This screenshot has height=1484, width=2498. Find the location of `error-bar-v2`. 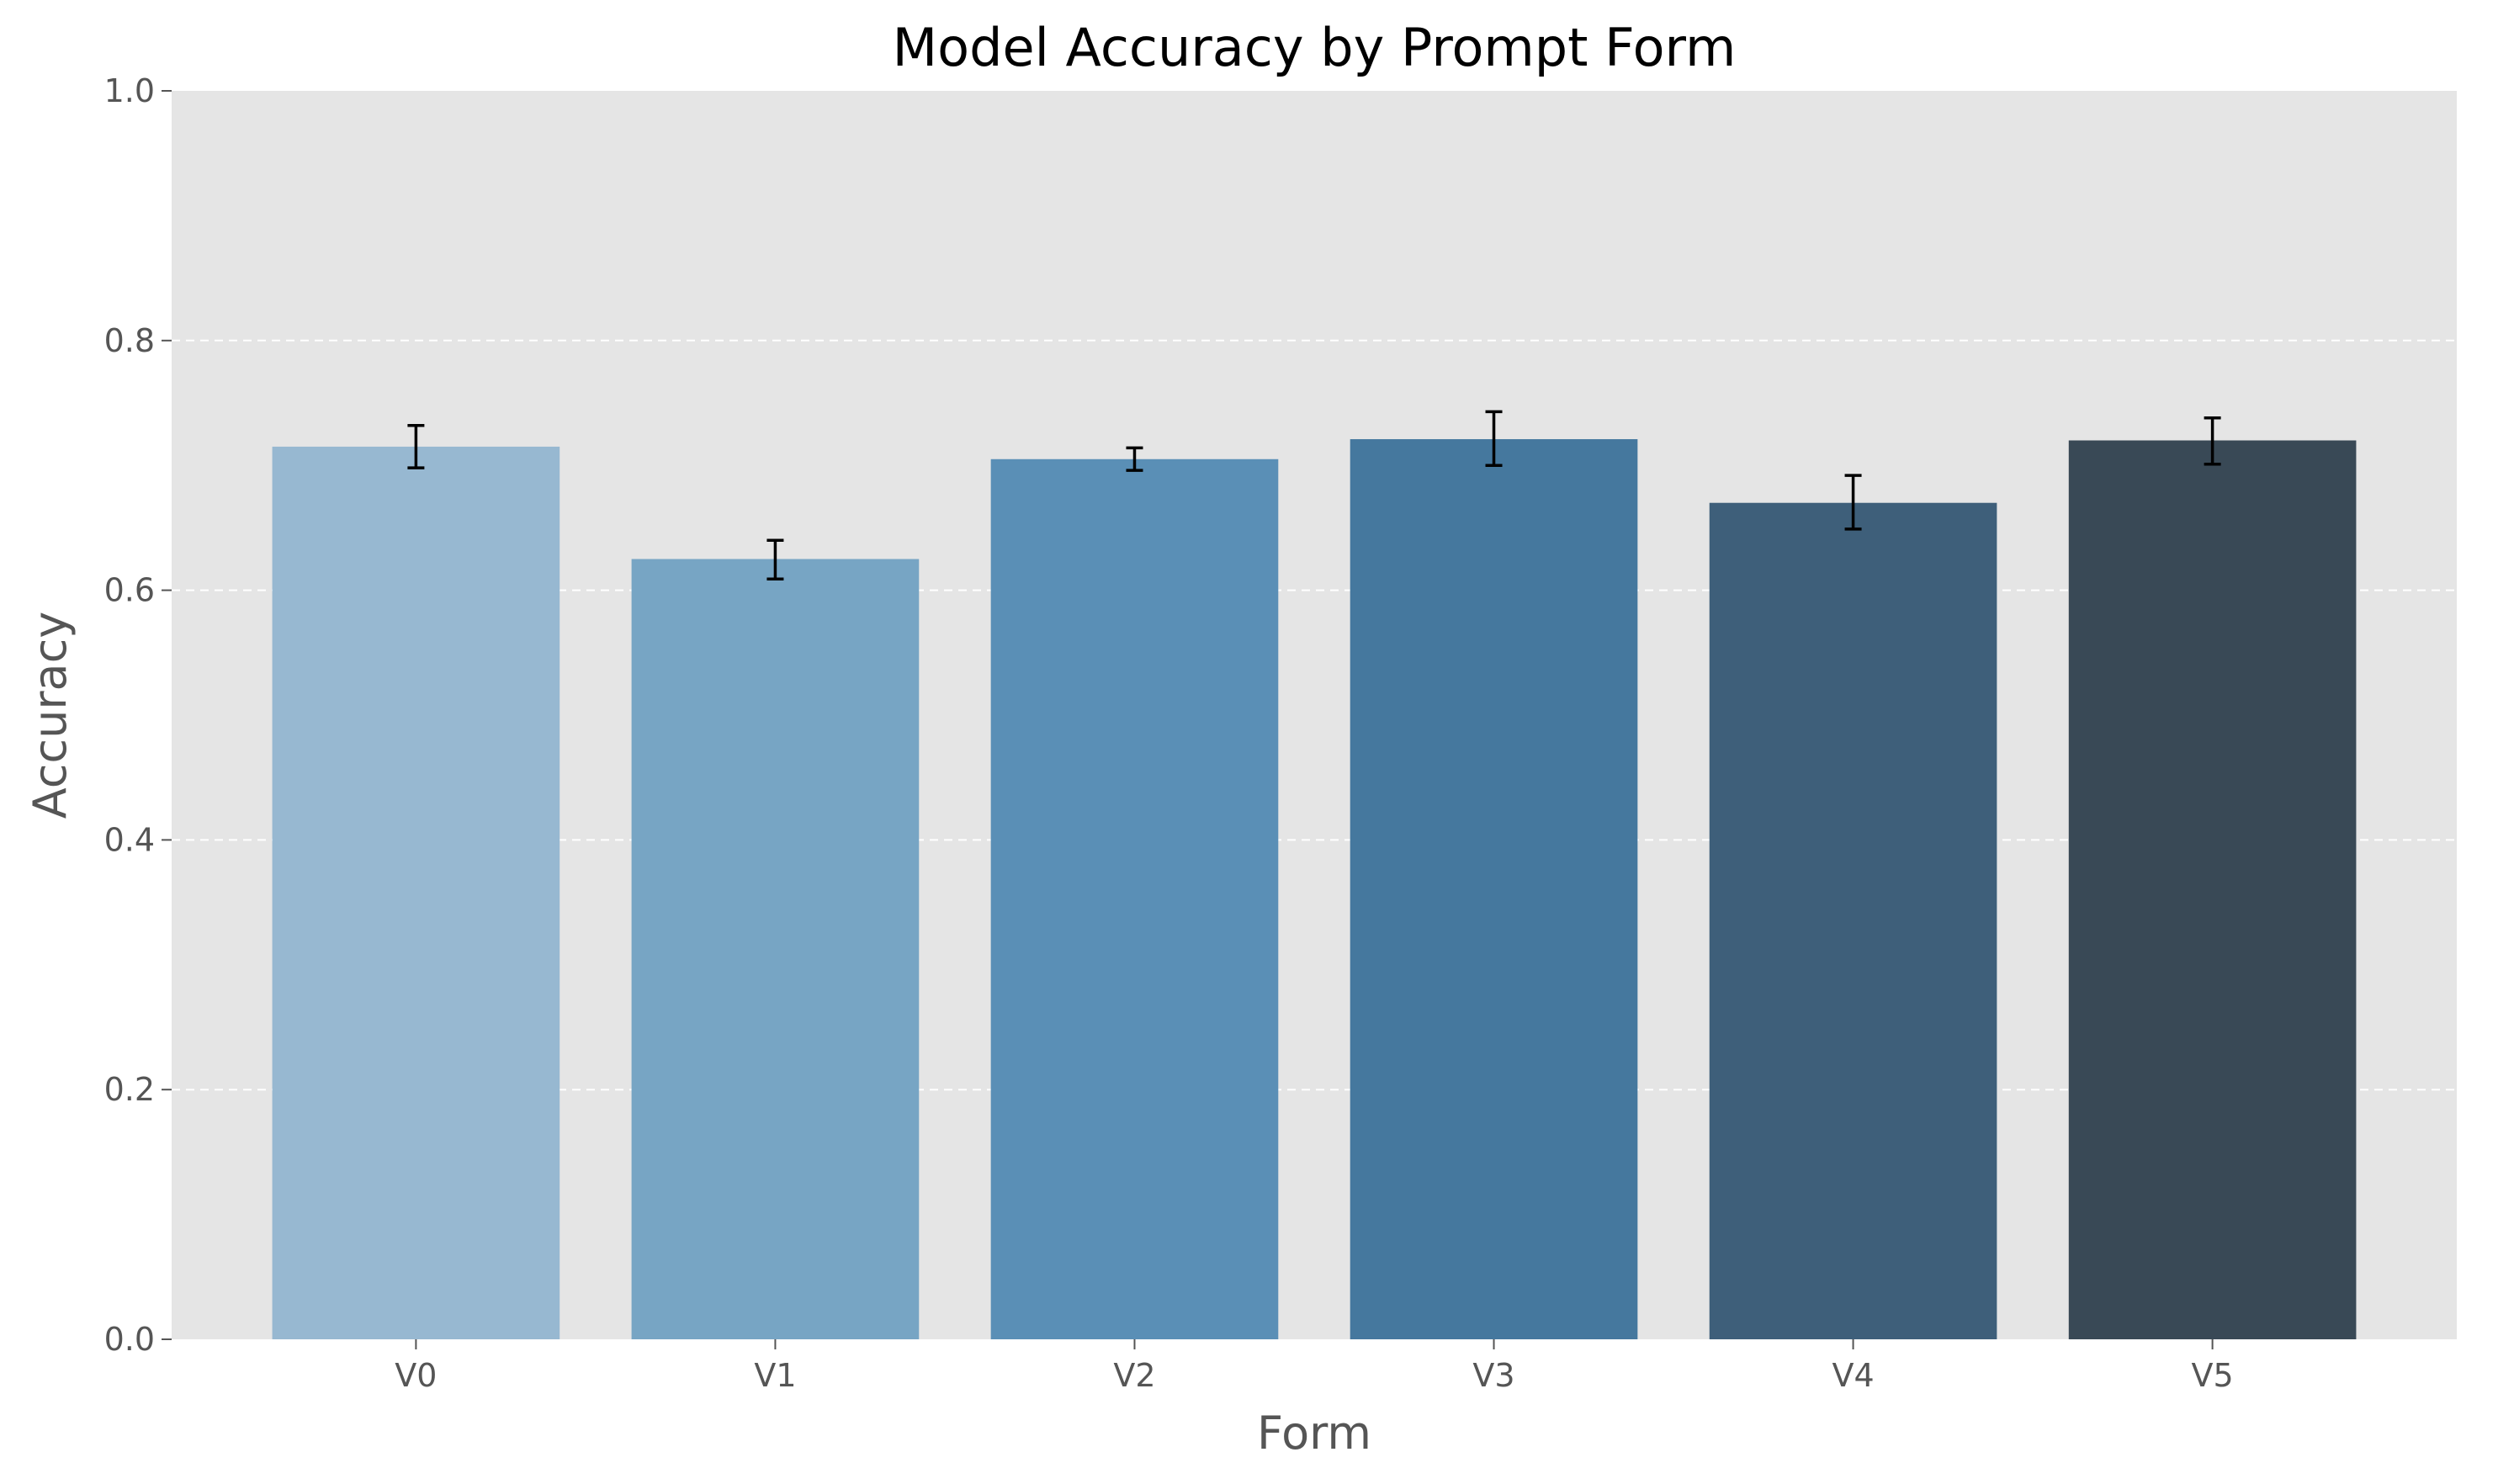

error-bar-v2 is located at coordinates (1134, 459).